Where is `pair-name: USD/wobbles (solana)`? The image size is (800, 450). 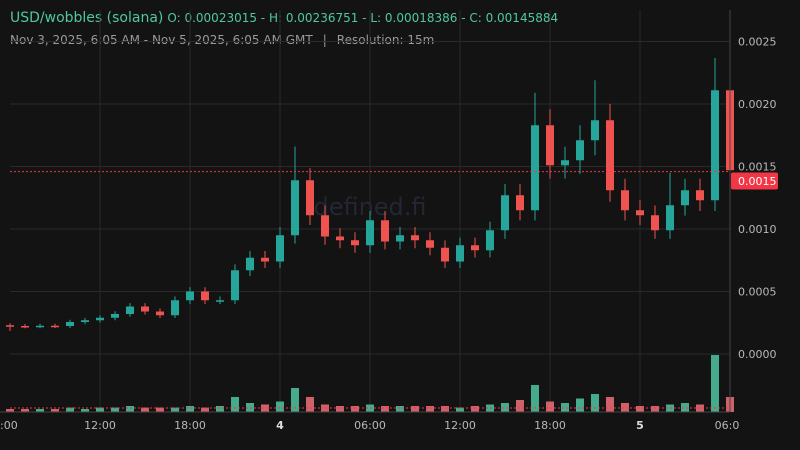 pair-name: USD/wobbles (solana) is located at coordinates (87, 18).